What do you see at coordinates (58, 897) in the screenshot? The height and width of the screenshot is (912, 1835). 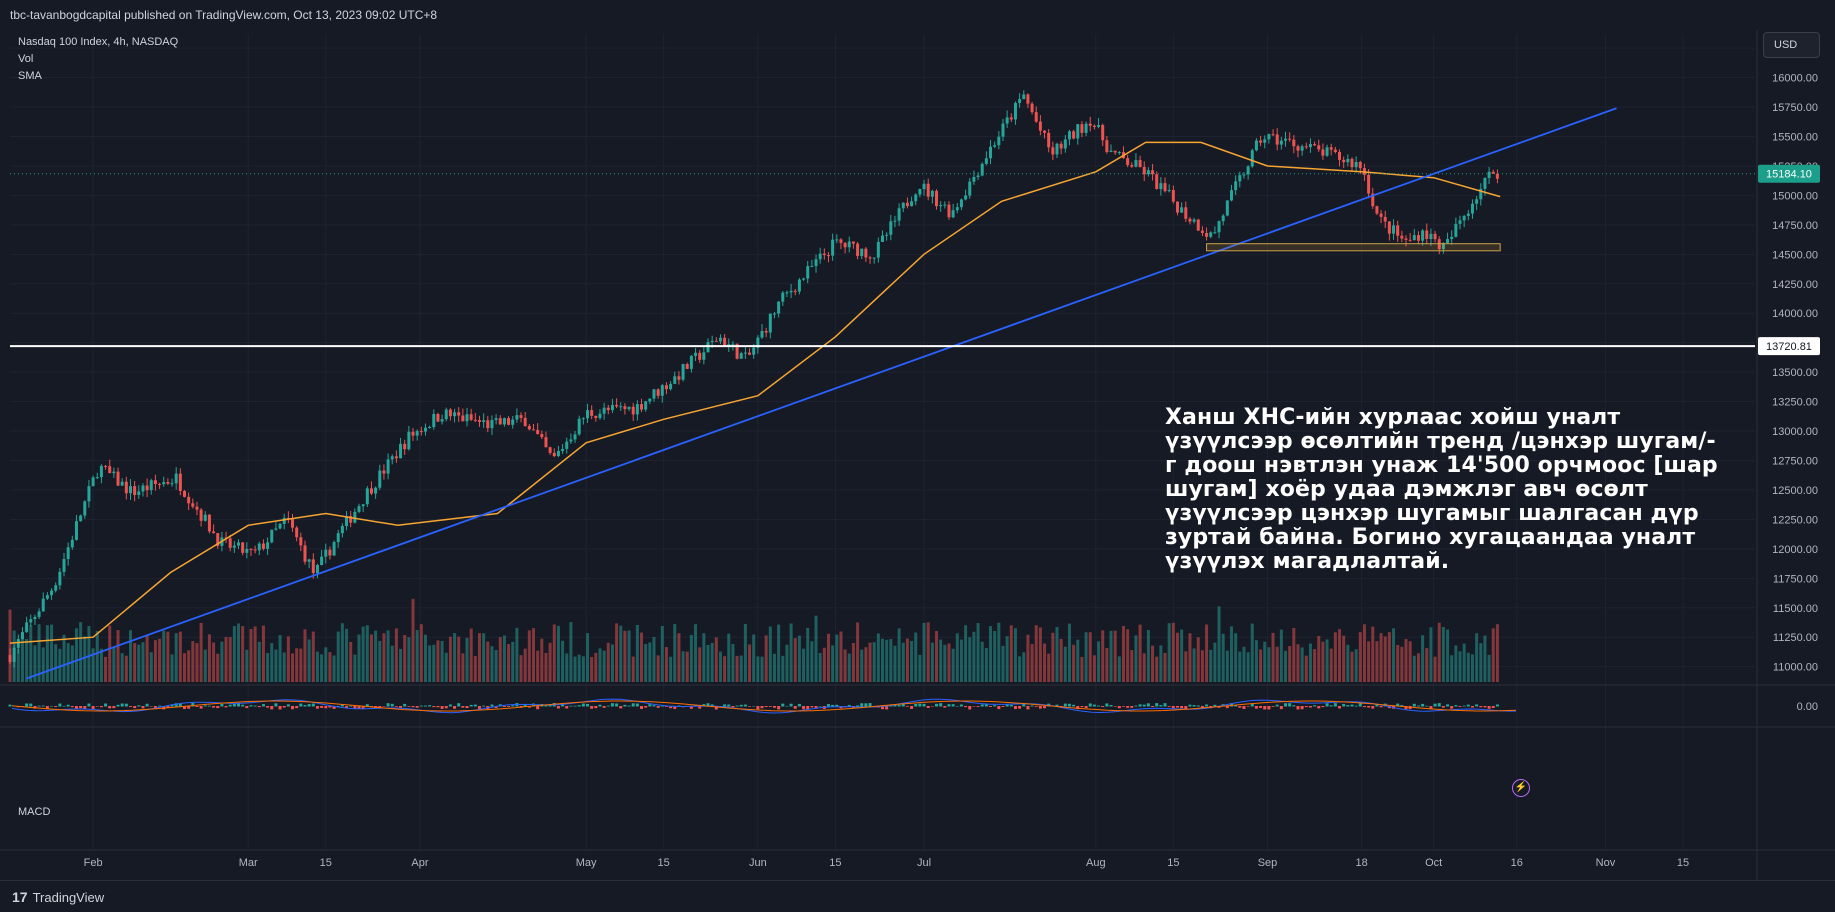 I see `tradingview-logo: 17 TradingView` at bounding box center [58, 897].